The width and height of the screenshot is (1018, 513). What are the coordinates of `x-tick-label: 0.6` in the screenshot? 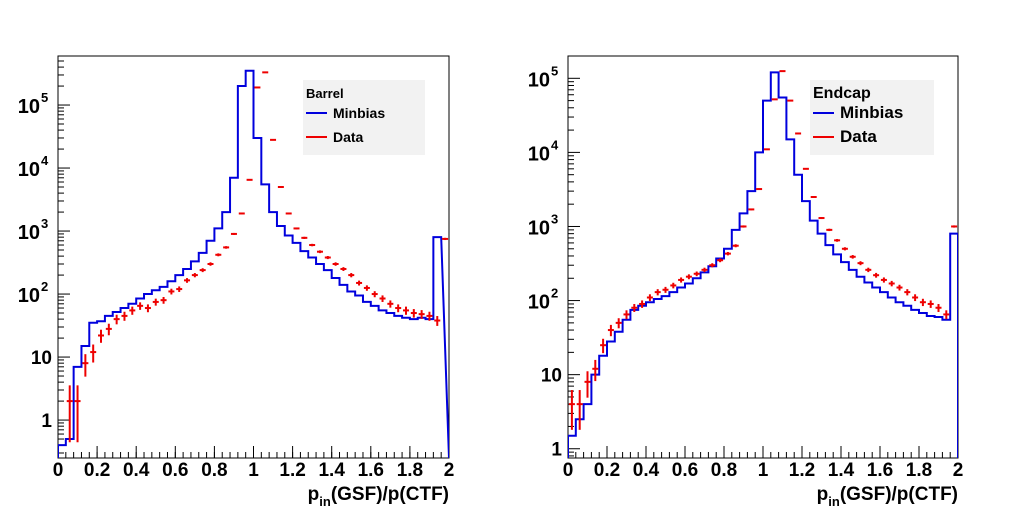 It's located at (685, 470).